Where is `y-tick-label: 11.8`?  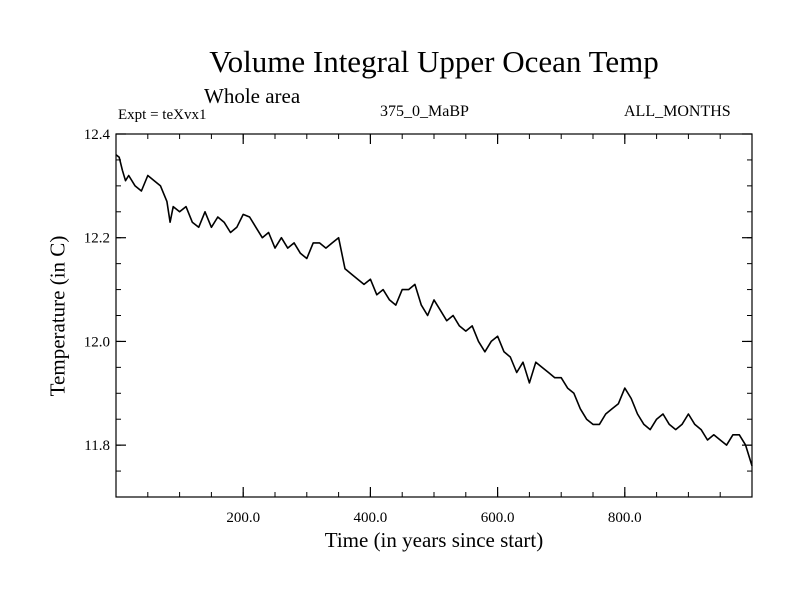 y-tick-label: 11.8 is located at coordinates (97, 446).